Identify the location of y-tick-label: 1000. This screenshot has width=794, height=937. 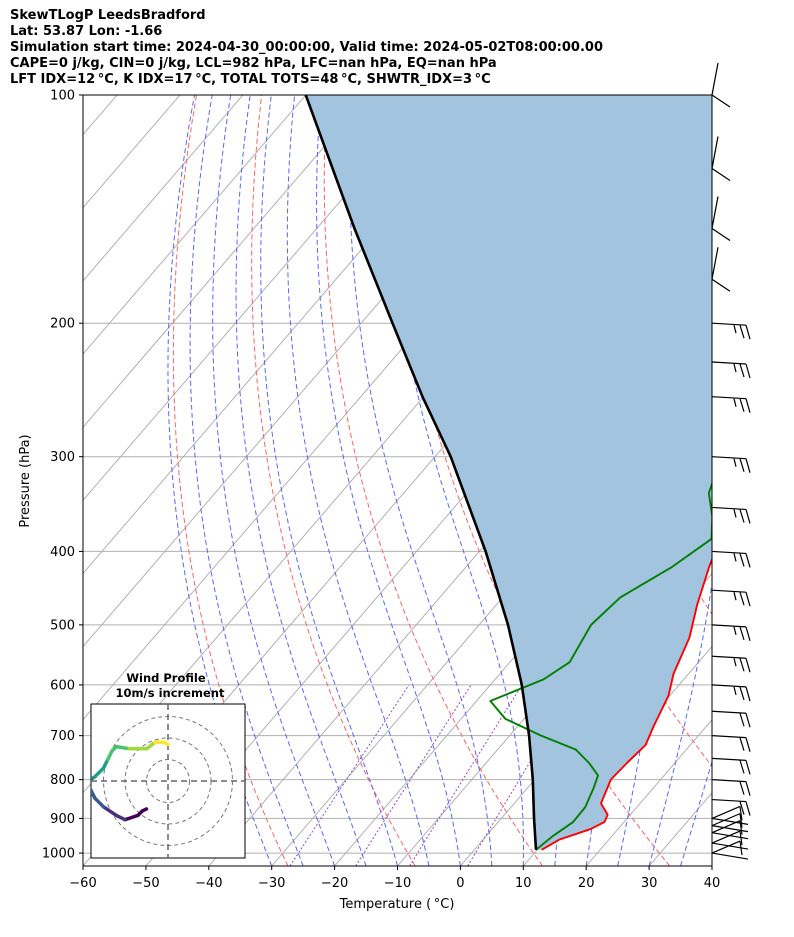
(58, 854).